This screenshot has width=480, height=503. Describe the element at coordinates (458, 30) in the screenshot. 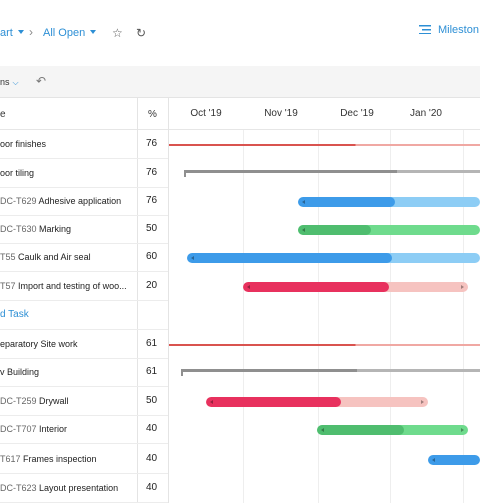

I see `milestones-label: Mileston` at that location.